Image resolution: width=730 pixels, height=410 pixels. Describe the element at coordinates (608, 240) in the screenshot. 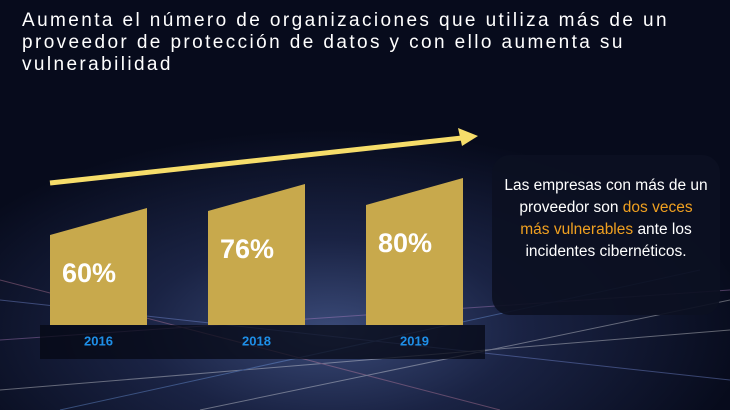

I see `callout-text: ante los incidentes cibernéticos.` at that location.